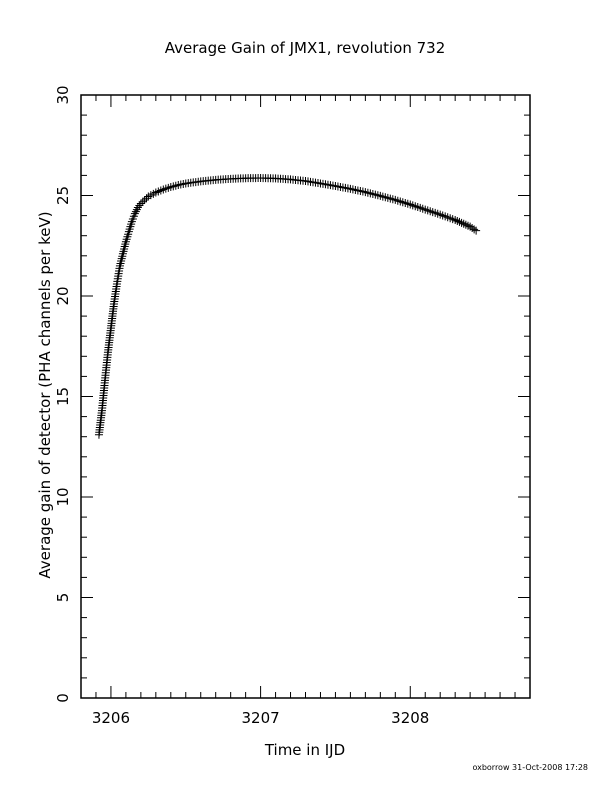  Describe the element at coordinates (63, 496) in the screenshot. I see `y-tick-label: 10` at that location.